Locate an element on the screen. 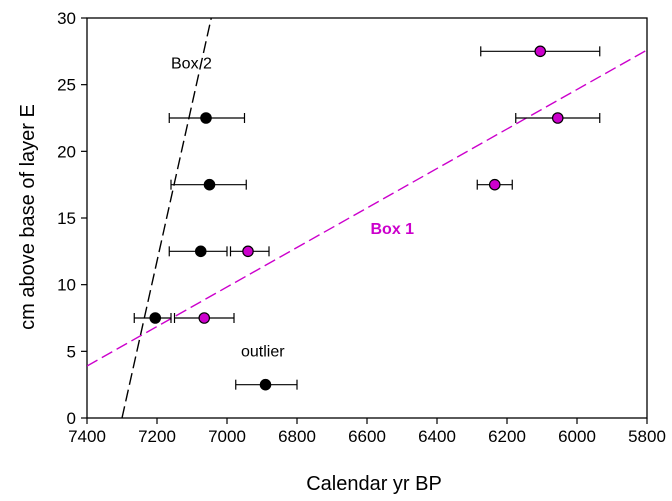 The width and height of the screenshot is (672, 501). trendline-box2 is located at coordinates (166, 218).